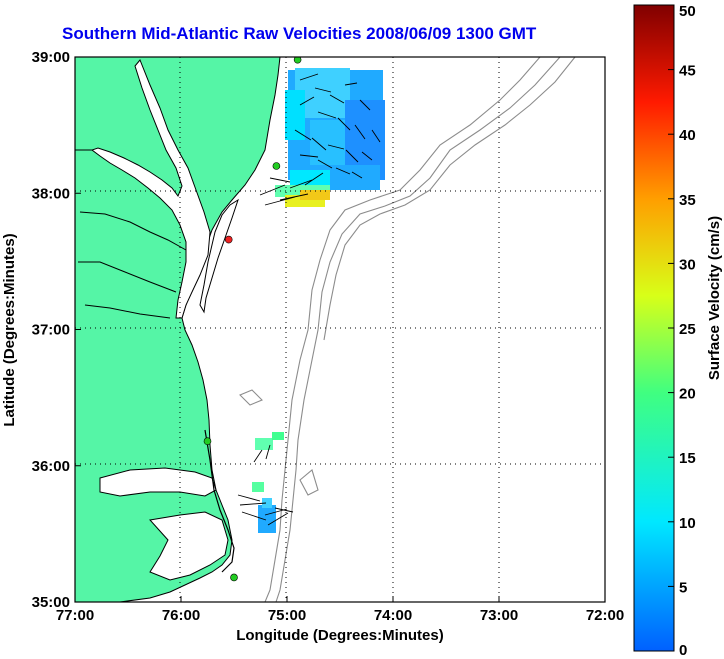 This screenshot has height=659, width=724. I want to click on x-axis-ticks: 77:00 76:00 75:00 74:00 73:00 72:00, so click(340, 610).